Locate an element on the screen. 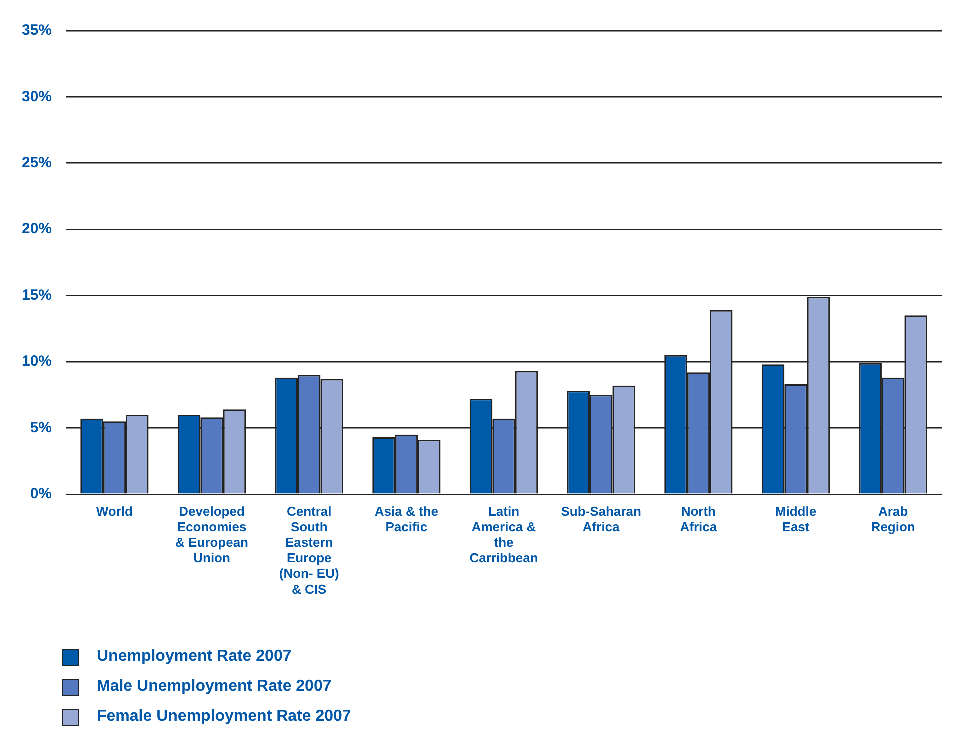 The height and width of the screenshot is (742, 960). y-tick-label: 10% is located at coordinates (37, 361).